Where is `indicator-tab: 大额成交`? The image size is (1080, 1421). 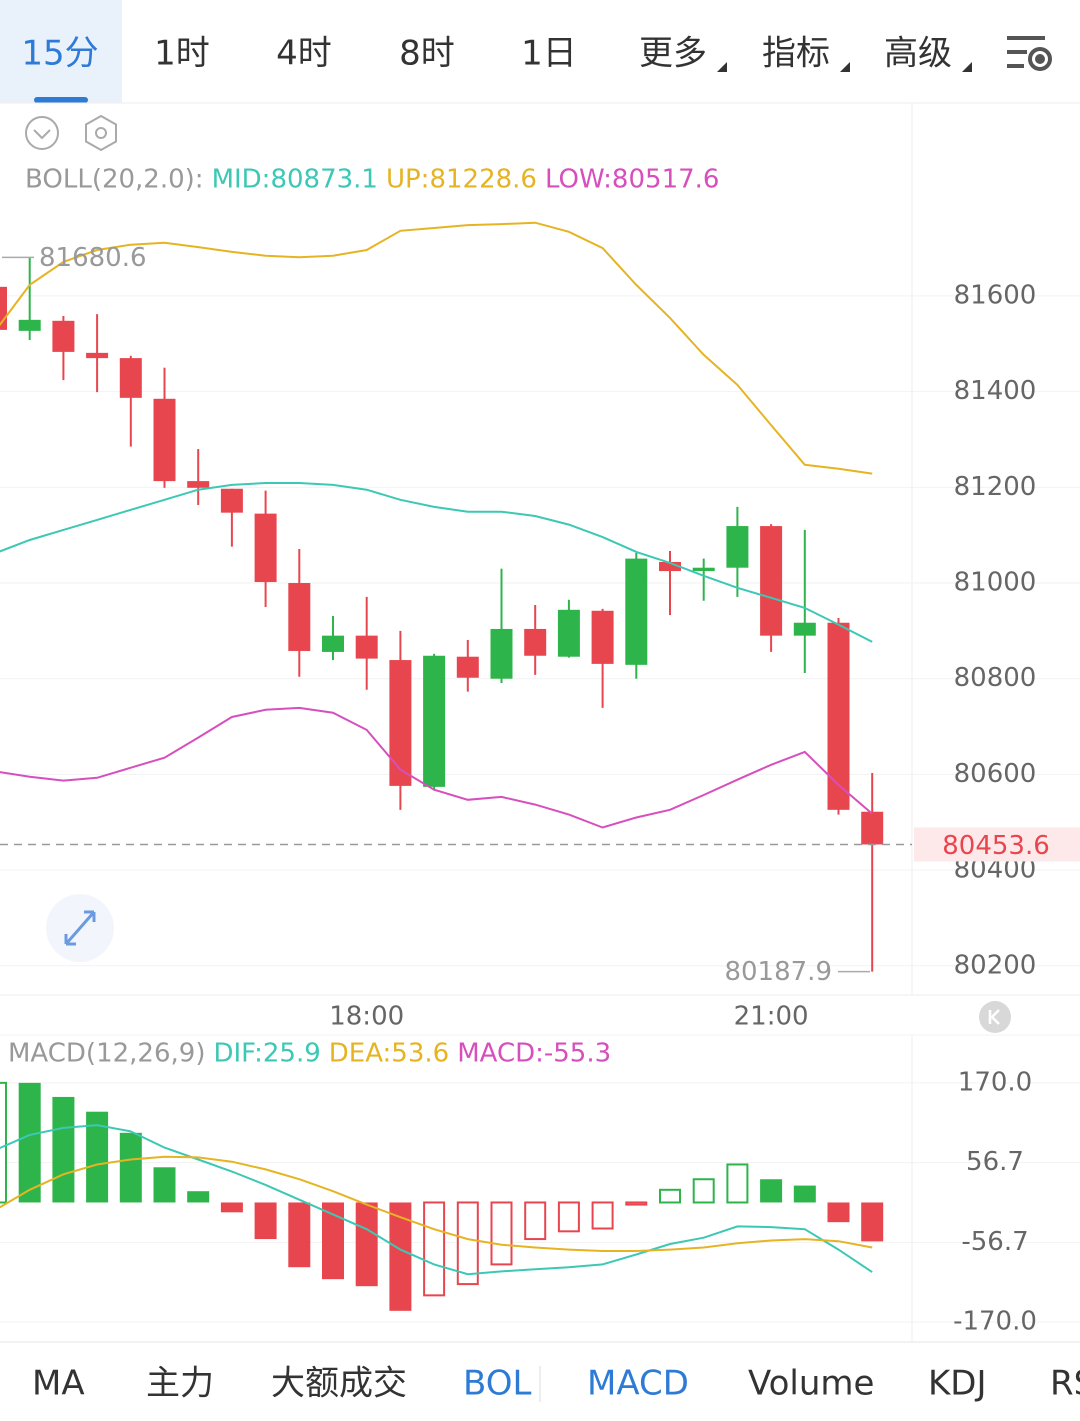 indicator-tab: 大额成交 is located at coordinates (339, 1384).